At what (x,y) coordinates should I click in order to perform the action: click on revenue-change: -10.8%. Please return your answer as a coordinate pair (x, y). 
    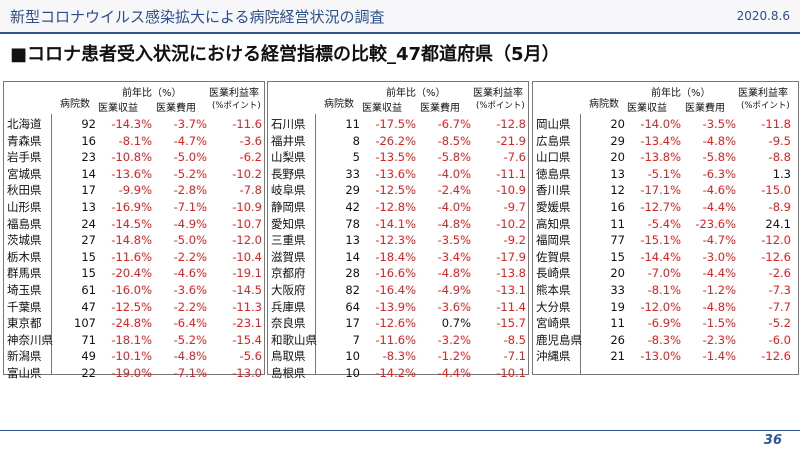
    Looking at the image, I should click on (131, 157).